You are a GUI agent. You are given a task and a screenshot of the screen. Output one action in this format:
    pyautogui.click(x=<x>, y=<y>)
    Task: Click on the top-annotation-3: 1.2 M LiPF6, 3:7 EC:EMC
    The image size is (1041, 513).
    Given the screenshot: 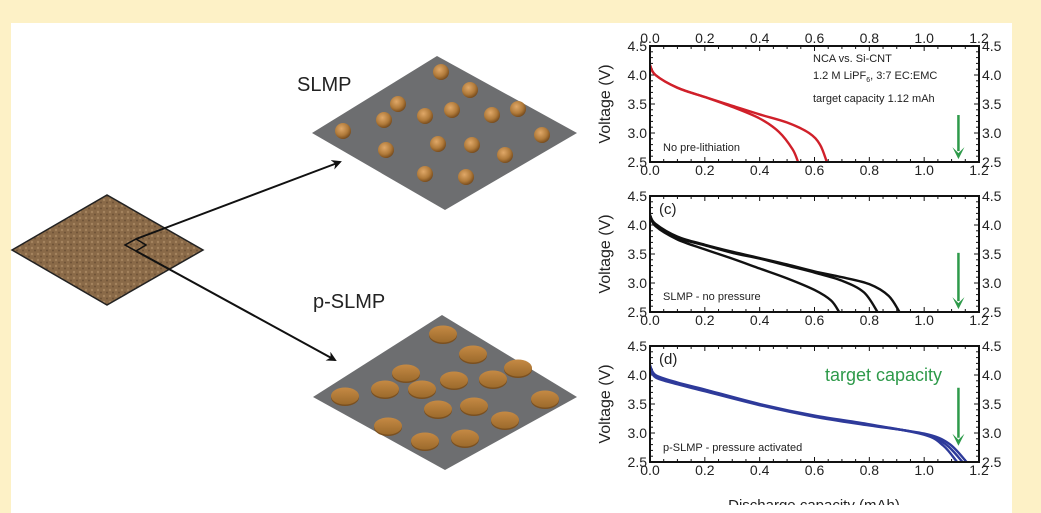 What is the action you would take?
    pyautogui.click(x=875, y=77)
    